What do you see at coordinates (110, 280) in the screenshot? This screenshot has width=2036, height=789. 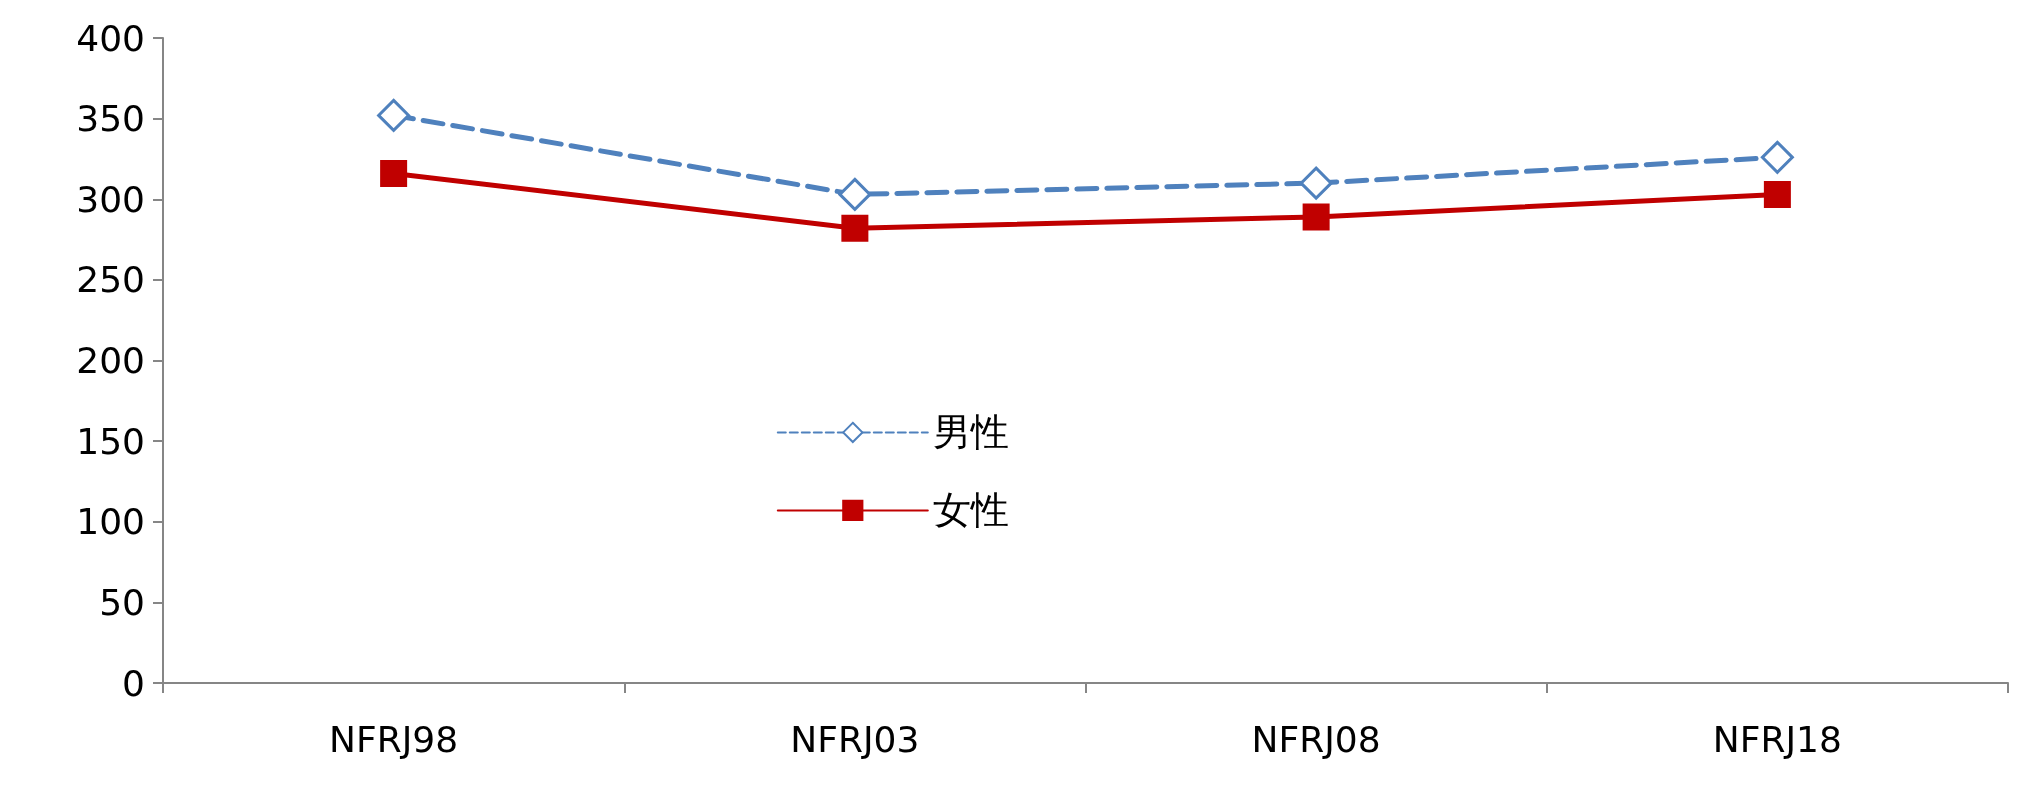 I see `y-tick-label: 250` at bounding box center [110, 280].